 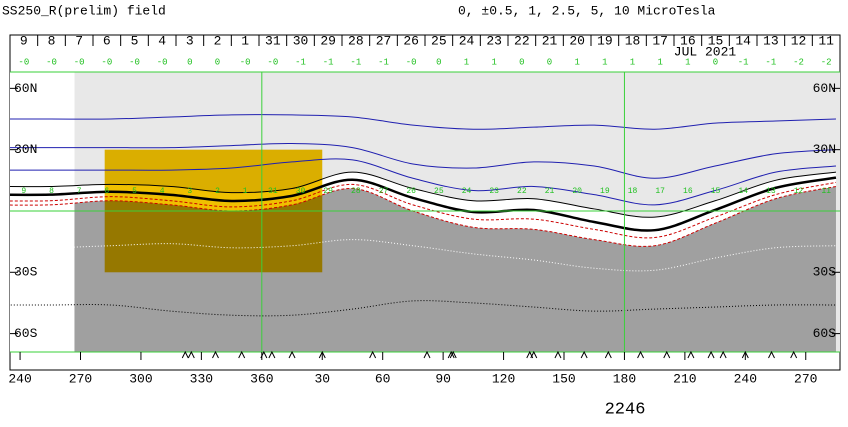 What do you see at coordinates (625, 409) in the screenshot?
I see `footer: 2246` at bounding box center [625, 409].